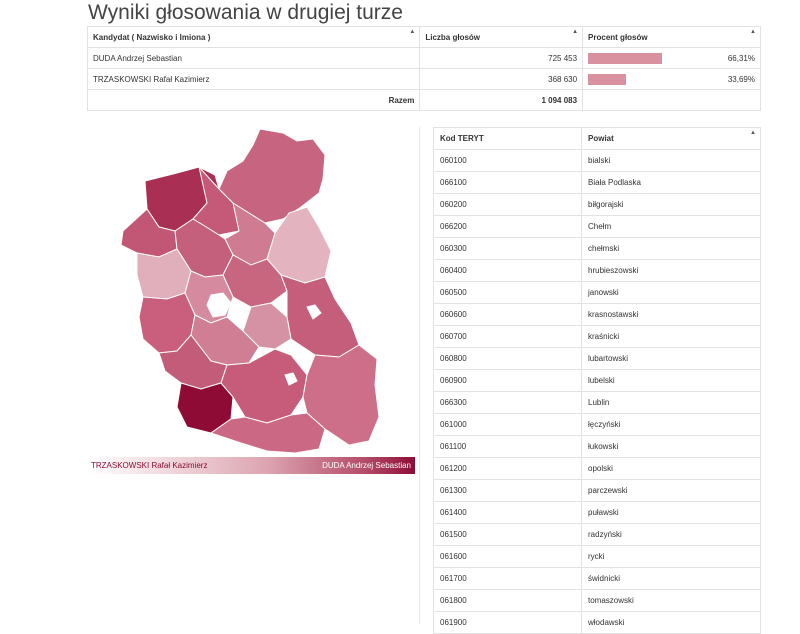 This screenshot has width=800, height=634. Describe the element at coordinates (671, 556) in the screenshot. I see `powiat-name: rycki` at that location.